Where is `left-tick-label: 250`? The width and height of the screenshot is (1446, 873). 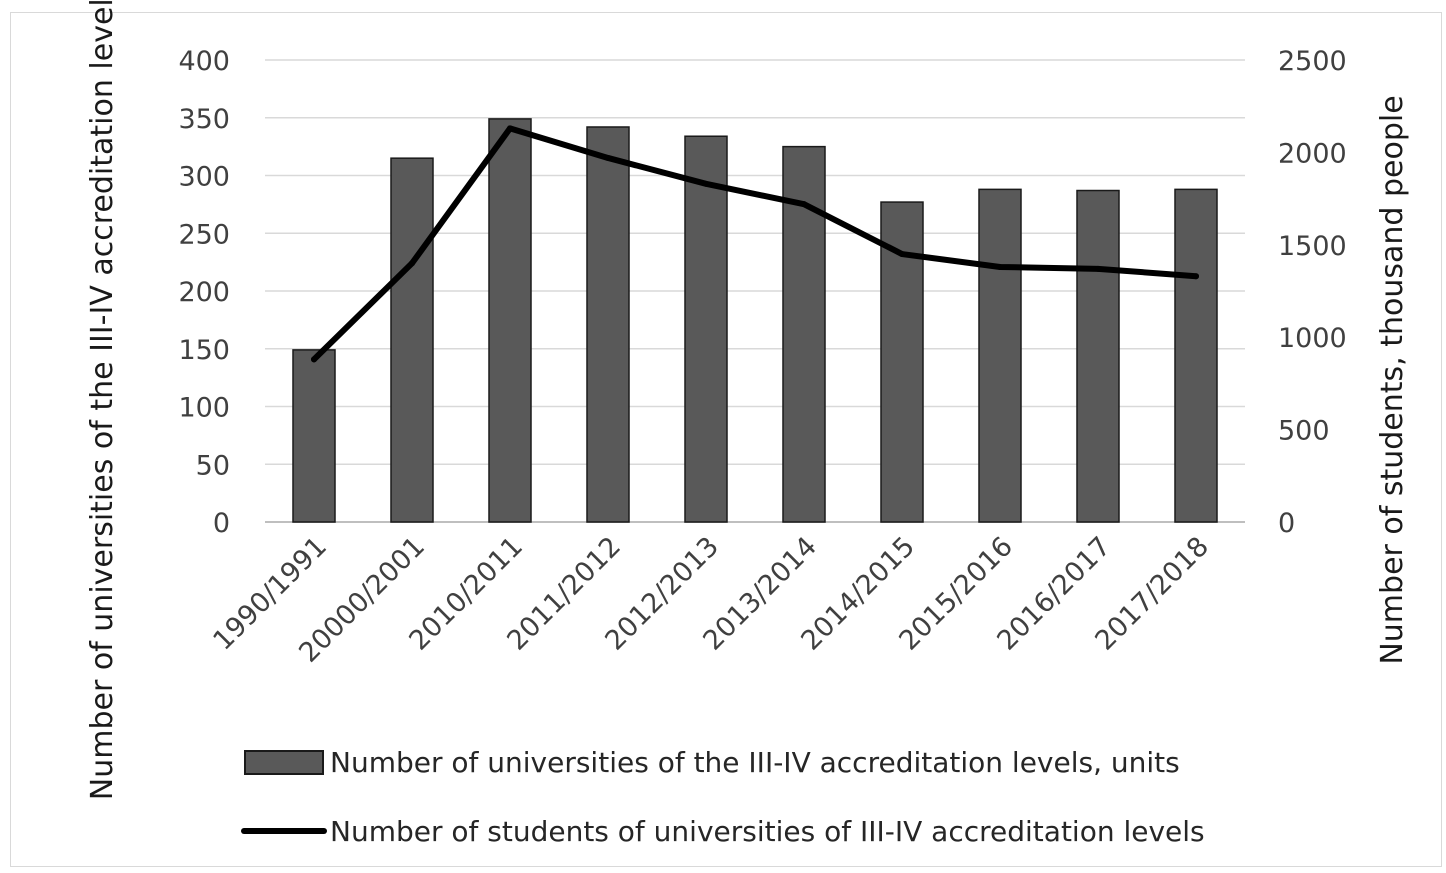 left-tick-label: 250 is located at coordinates (204, 234).